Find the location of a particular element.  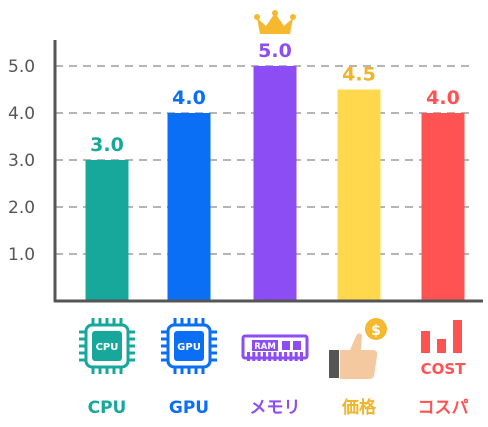

ram-module-icon: RAM is located at coordinates (275, 347).